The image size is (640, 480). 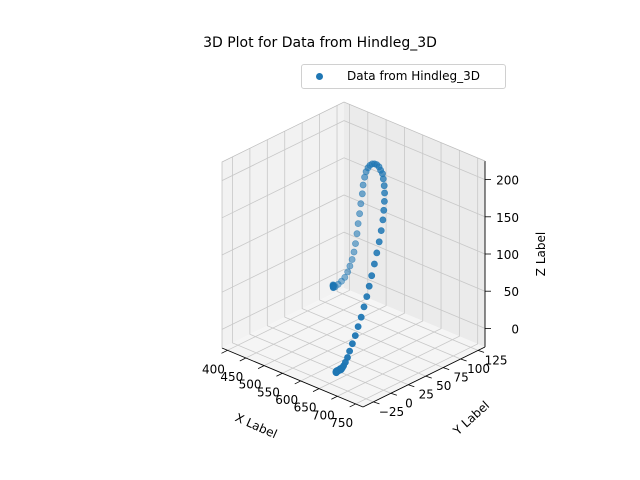 What do you see at coordinates (305, 408) in the screenshot?
I see `x-tick-label: 650` at bounding box center [305, 408].